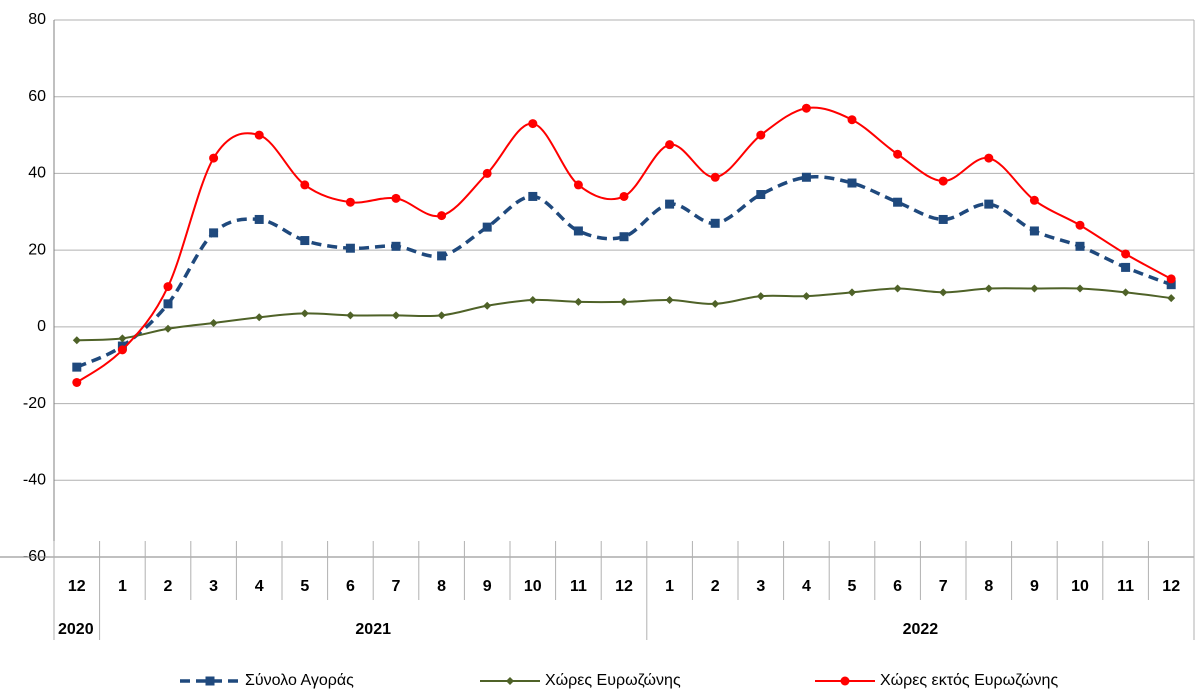 This screenshot has height=689, width=1198. What do you see at coordinates (1125, 586) in the screenshot?
I see `x-tick-label: 11` at bounding box center [1125, 586].